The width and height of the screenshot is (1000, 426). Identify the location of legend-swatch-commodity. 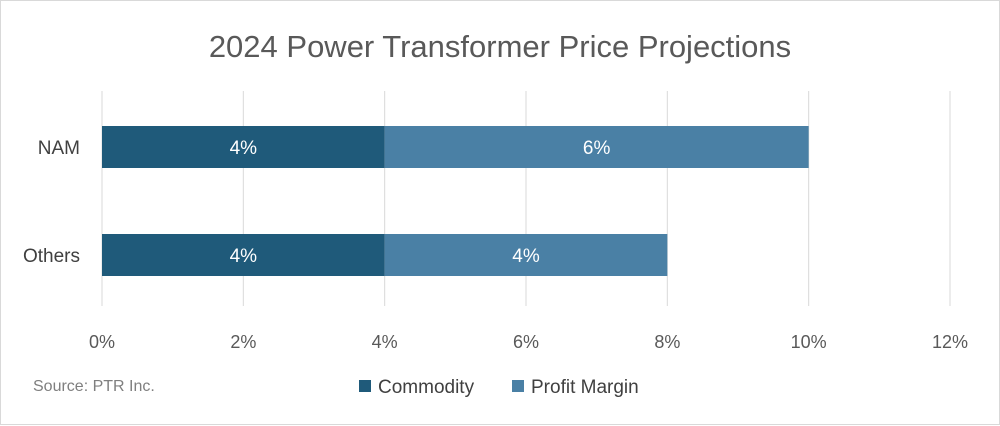
(365, 386).